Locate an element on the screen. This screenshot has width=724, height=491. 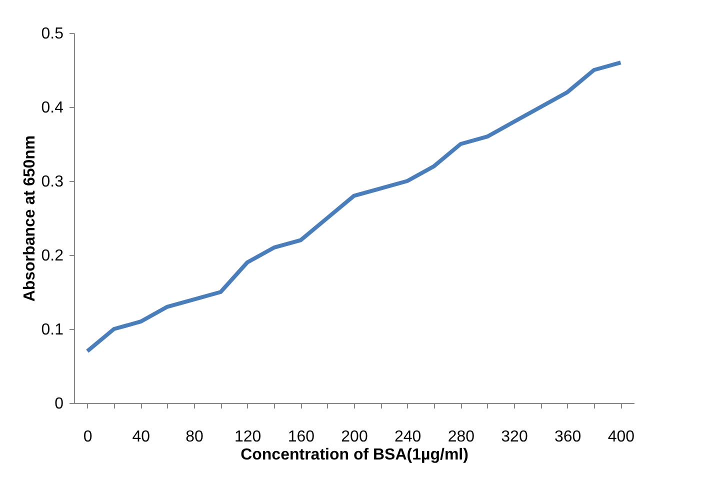
x-tick-label: 0 is located at coordinates (87, 437).